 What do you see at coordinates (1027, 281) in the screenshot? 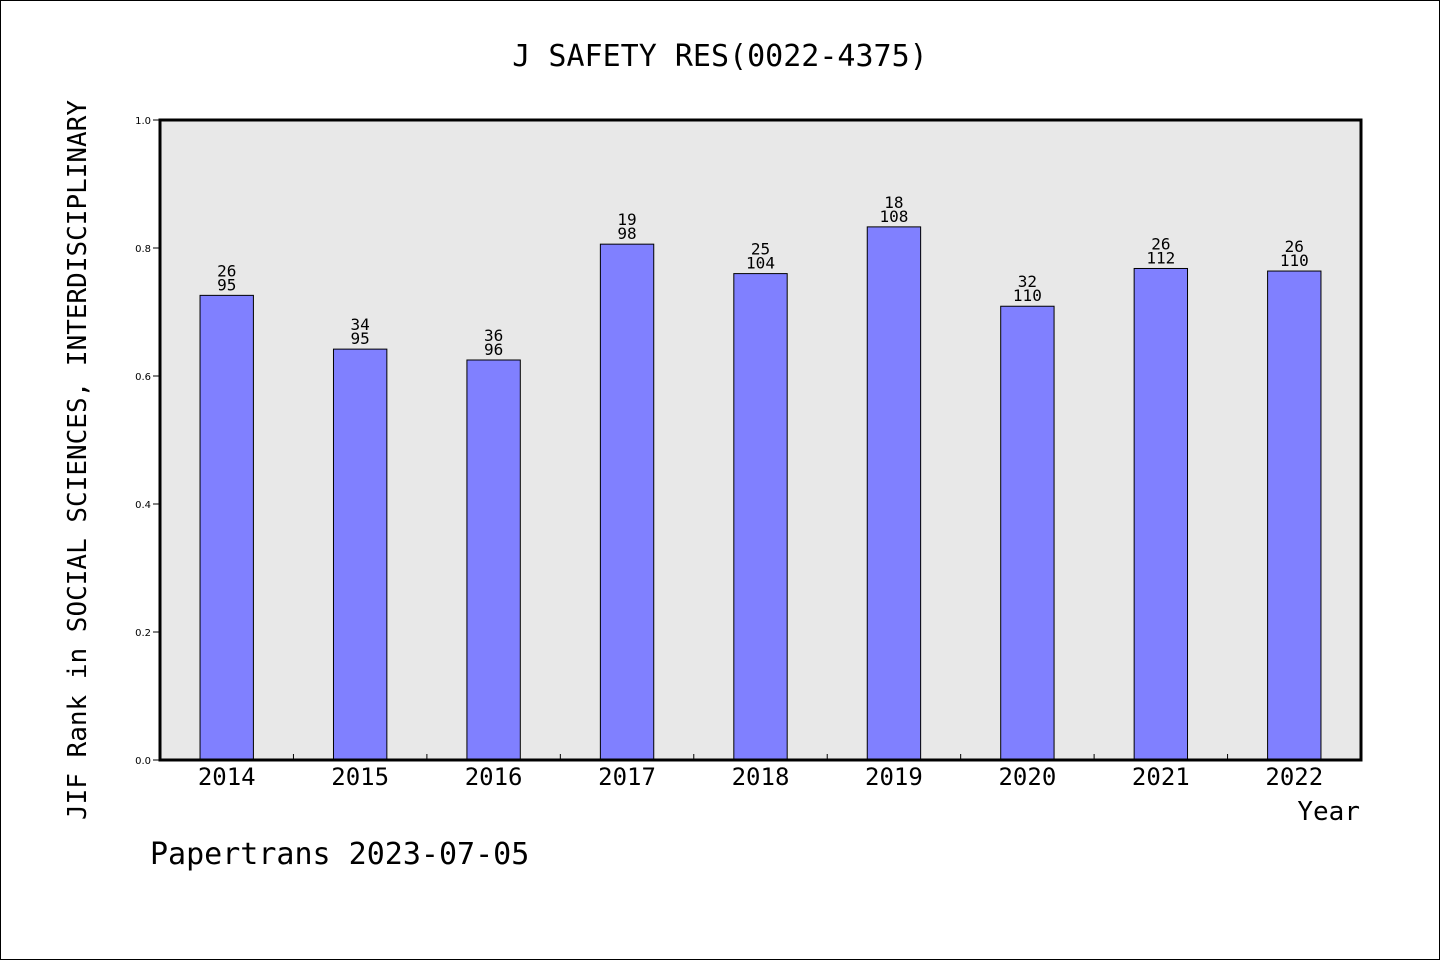
I see `bar-rank-label: 32` at bounding box center [1027, 281].